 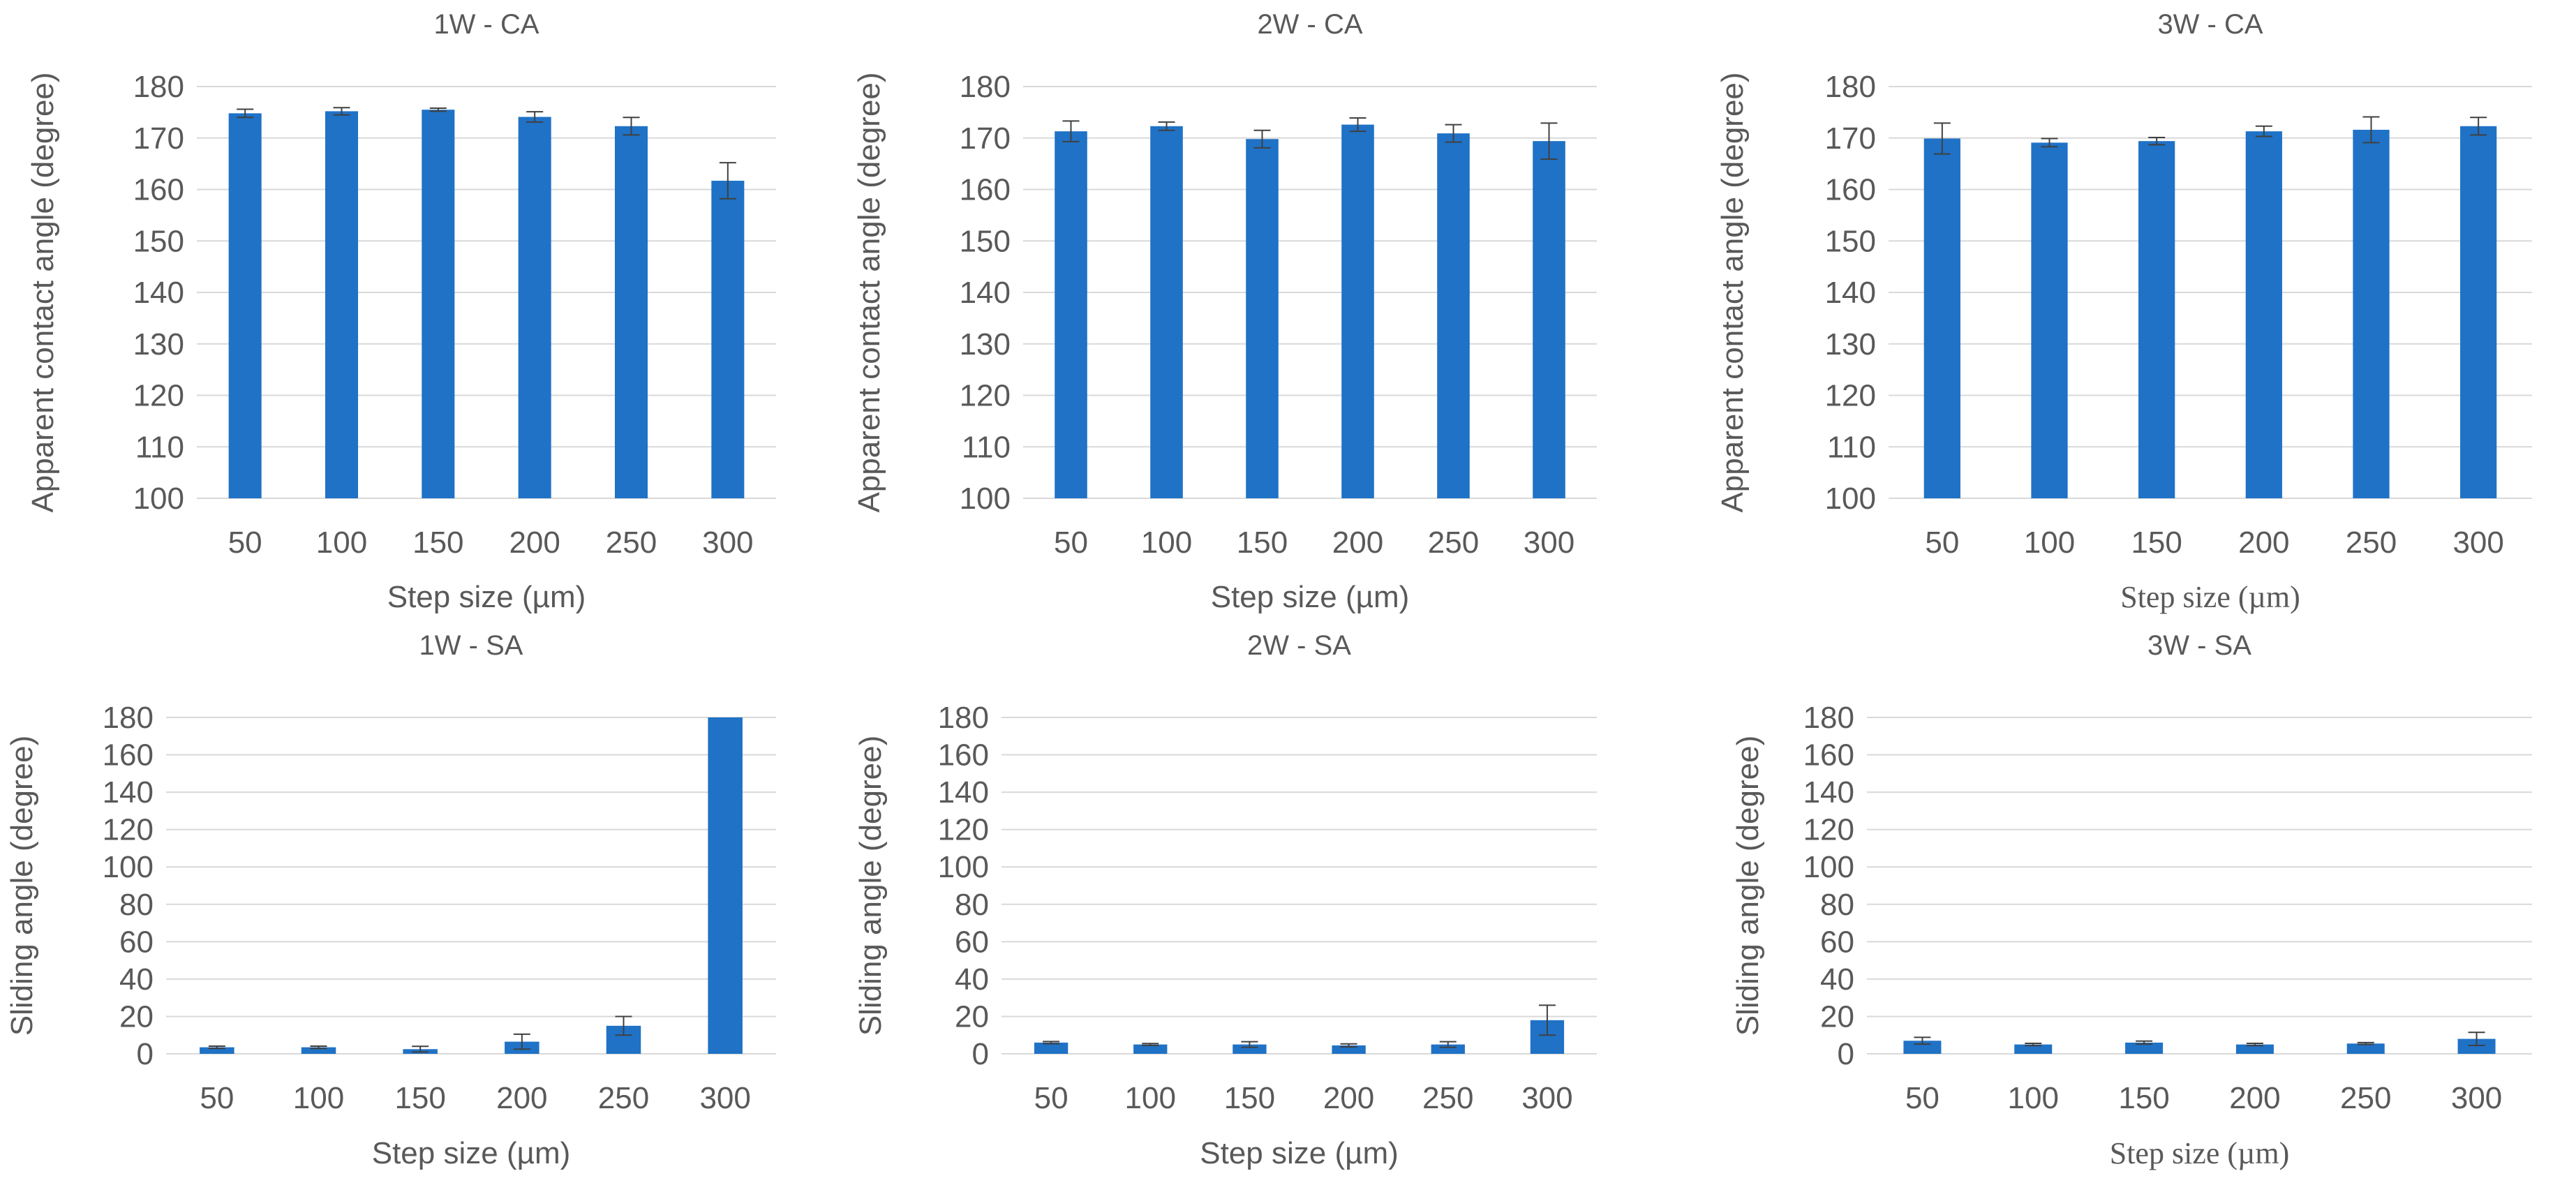 What do you see at coordinates (1309, 25) in the screenshot?
I see `chart-title: 2W - CA` at bounding box center [1309, 25].